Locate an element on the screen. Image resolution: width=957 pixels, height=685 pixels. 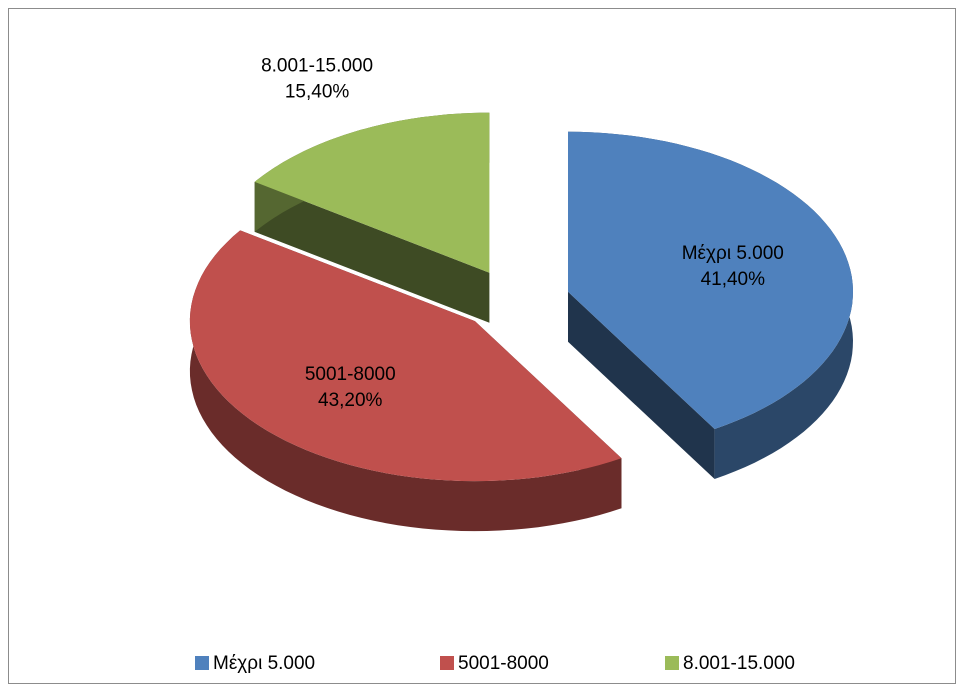
legend-label: Μέχρι 5.000 is located at coordinates (264, 663).